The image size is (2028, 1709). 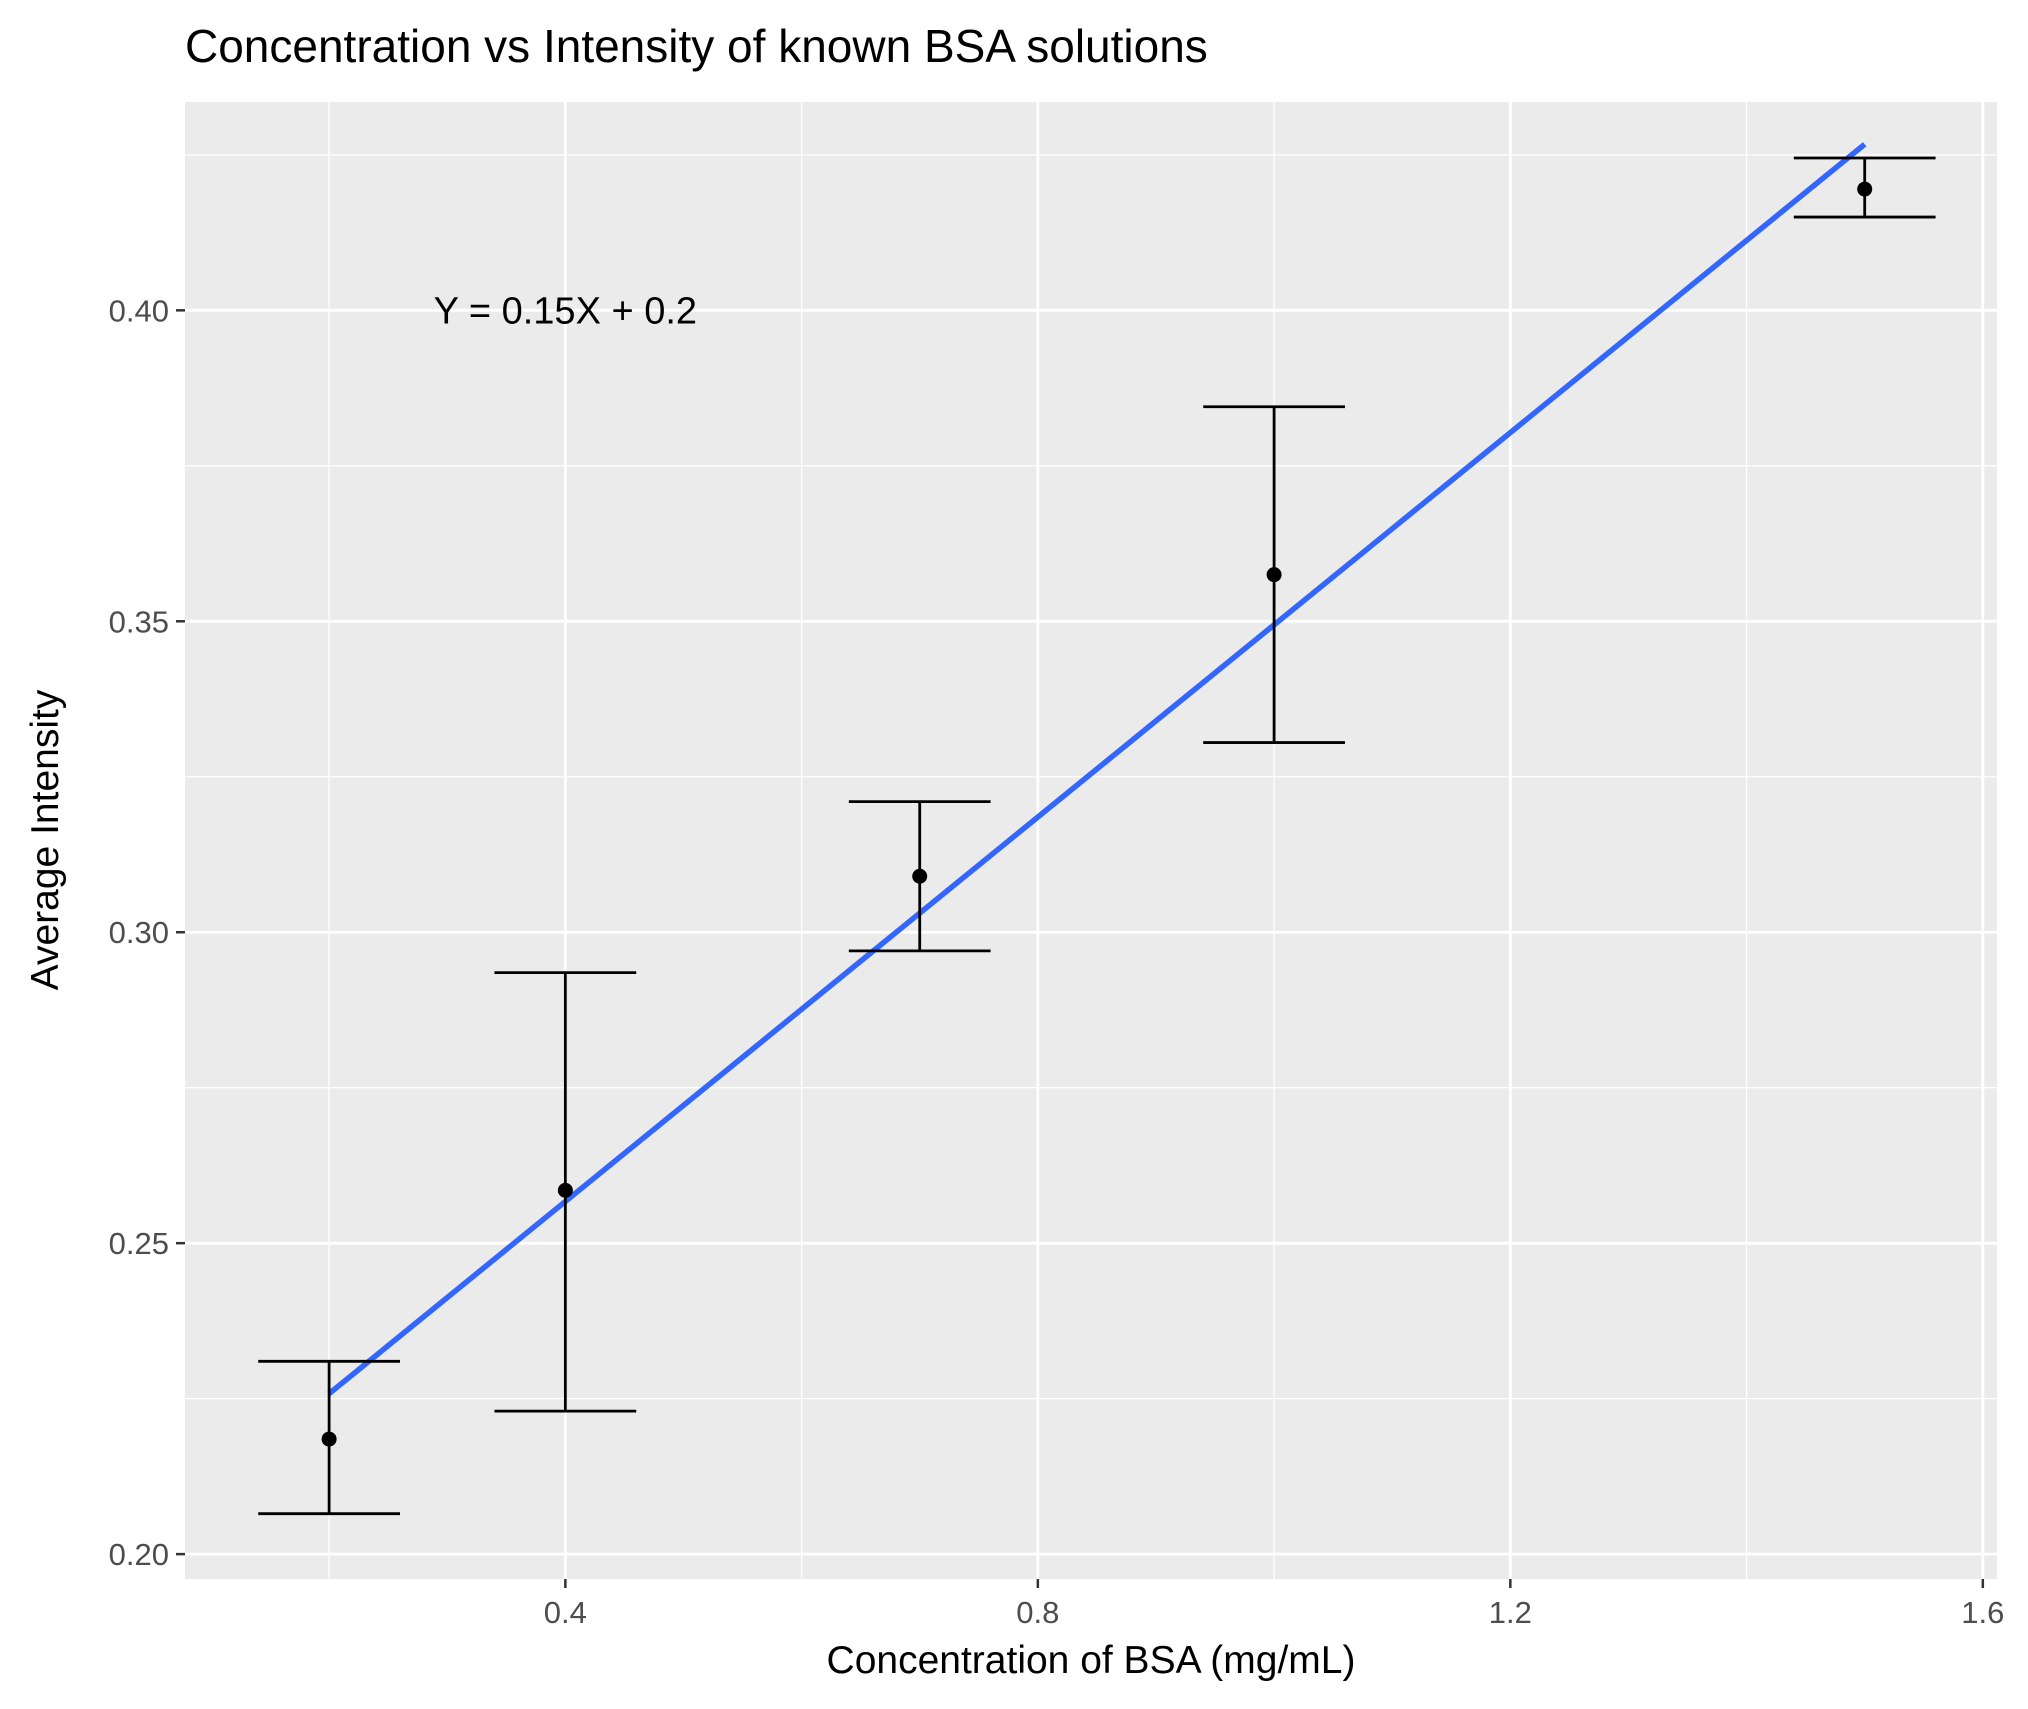 I want to click on y-tick-label: 0.30, so click(x=139, y=932).